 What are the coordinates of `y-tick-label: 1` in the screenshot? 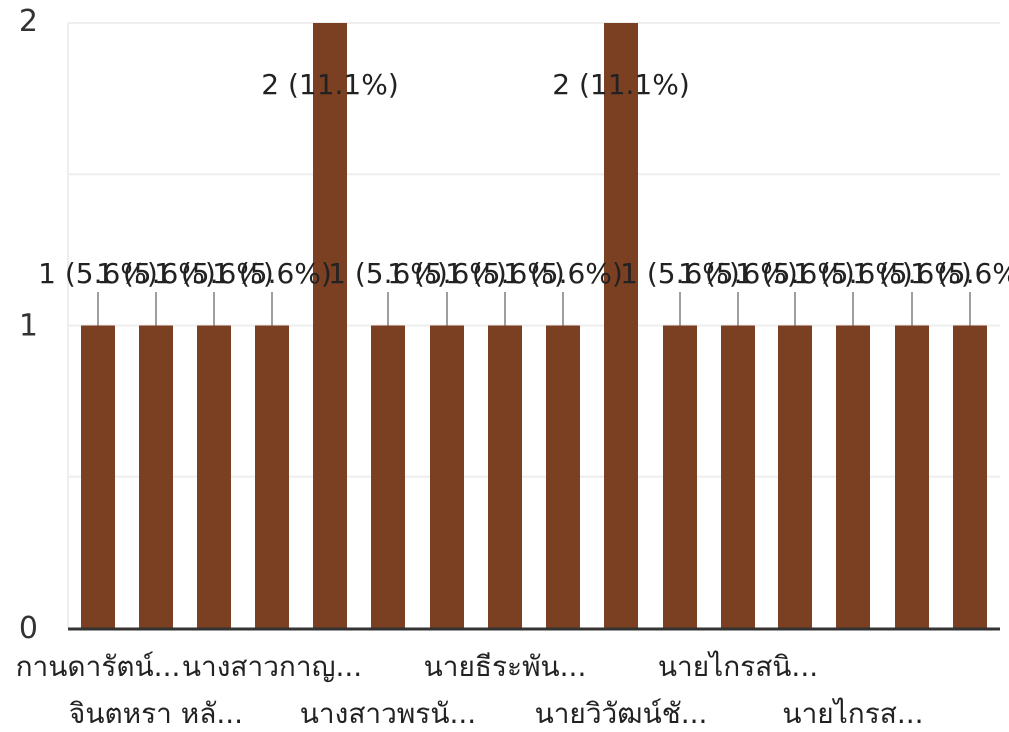 It's located at (28, 326).